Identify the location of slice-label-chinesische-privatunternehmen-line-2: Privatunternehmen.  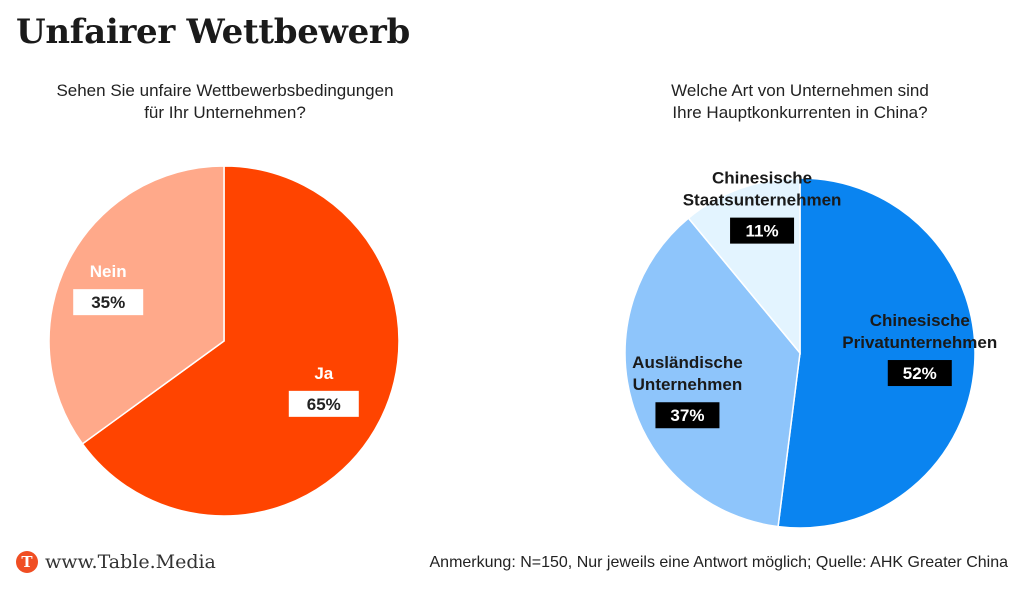
(919, 342).